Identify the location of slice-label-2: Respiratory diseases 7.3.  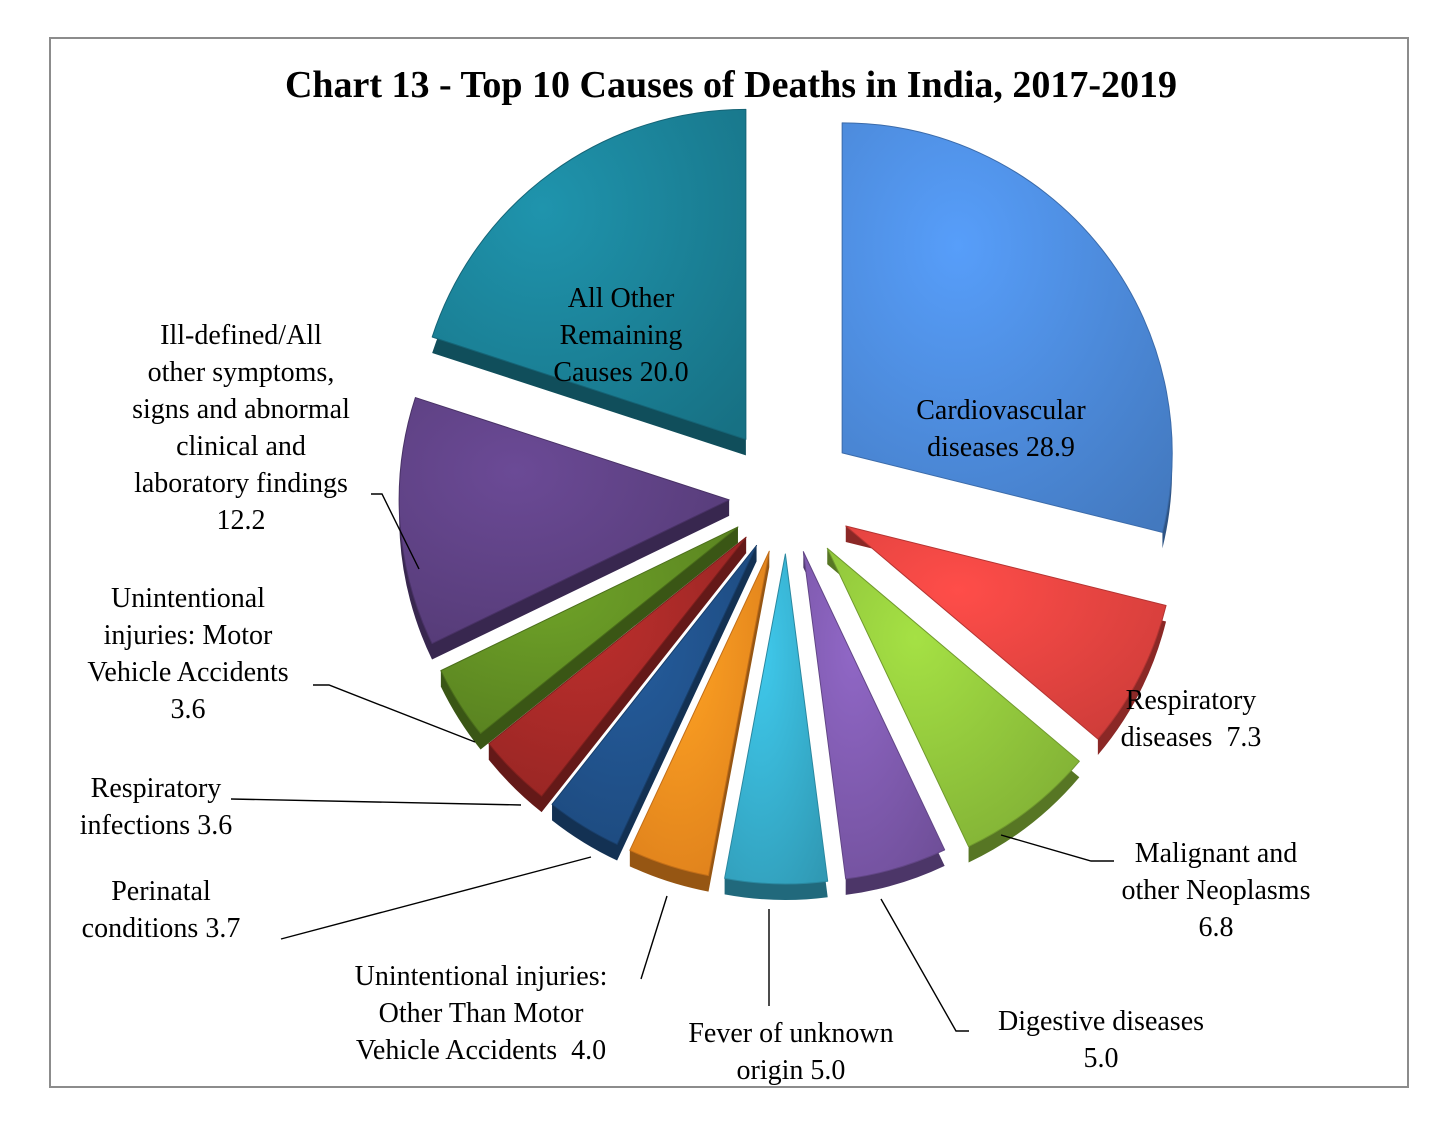
(1191, 719).